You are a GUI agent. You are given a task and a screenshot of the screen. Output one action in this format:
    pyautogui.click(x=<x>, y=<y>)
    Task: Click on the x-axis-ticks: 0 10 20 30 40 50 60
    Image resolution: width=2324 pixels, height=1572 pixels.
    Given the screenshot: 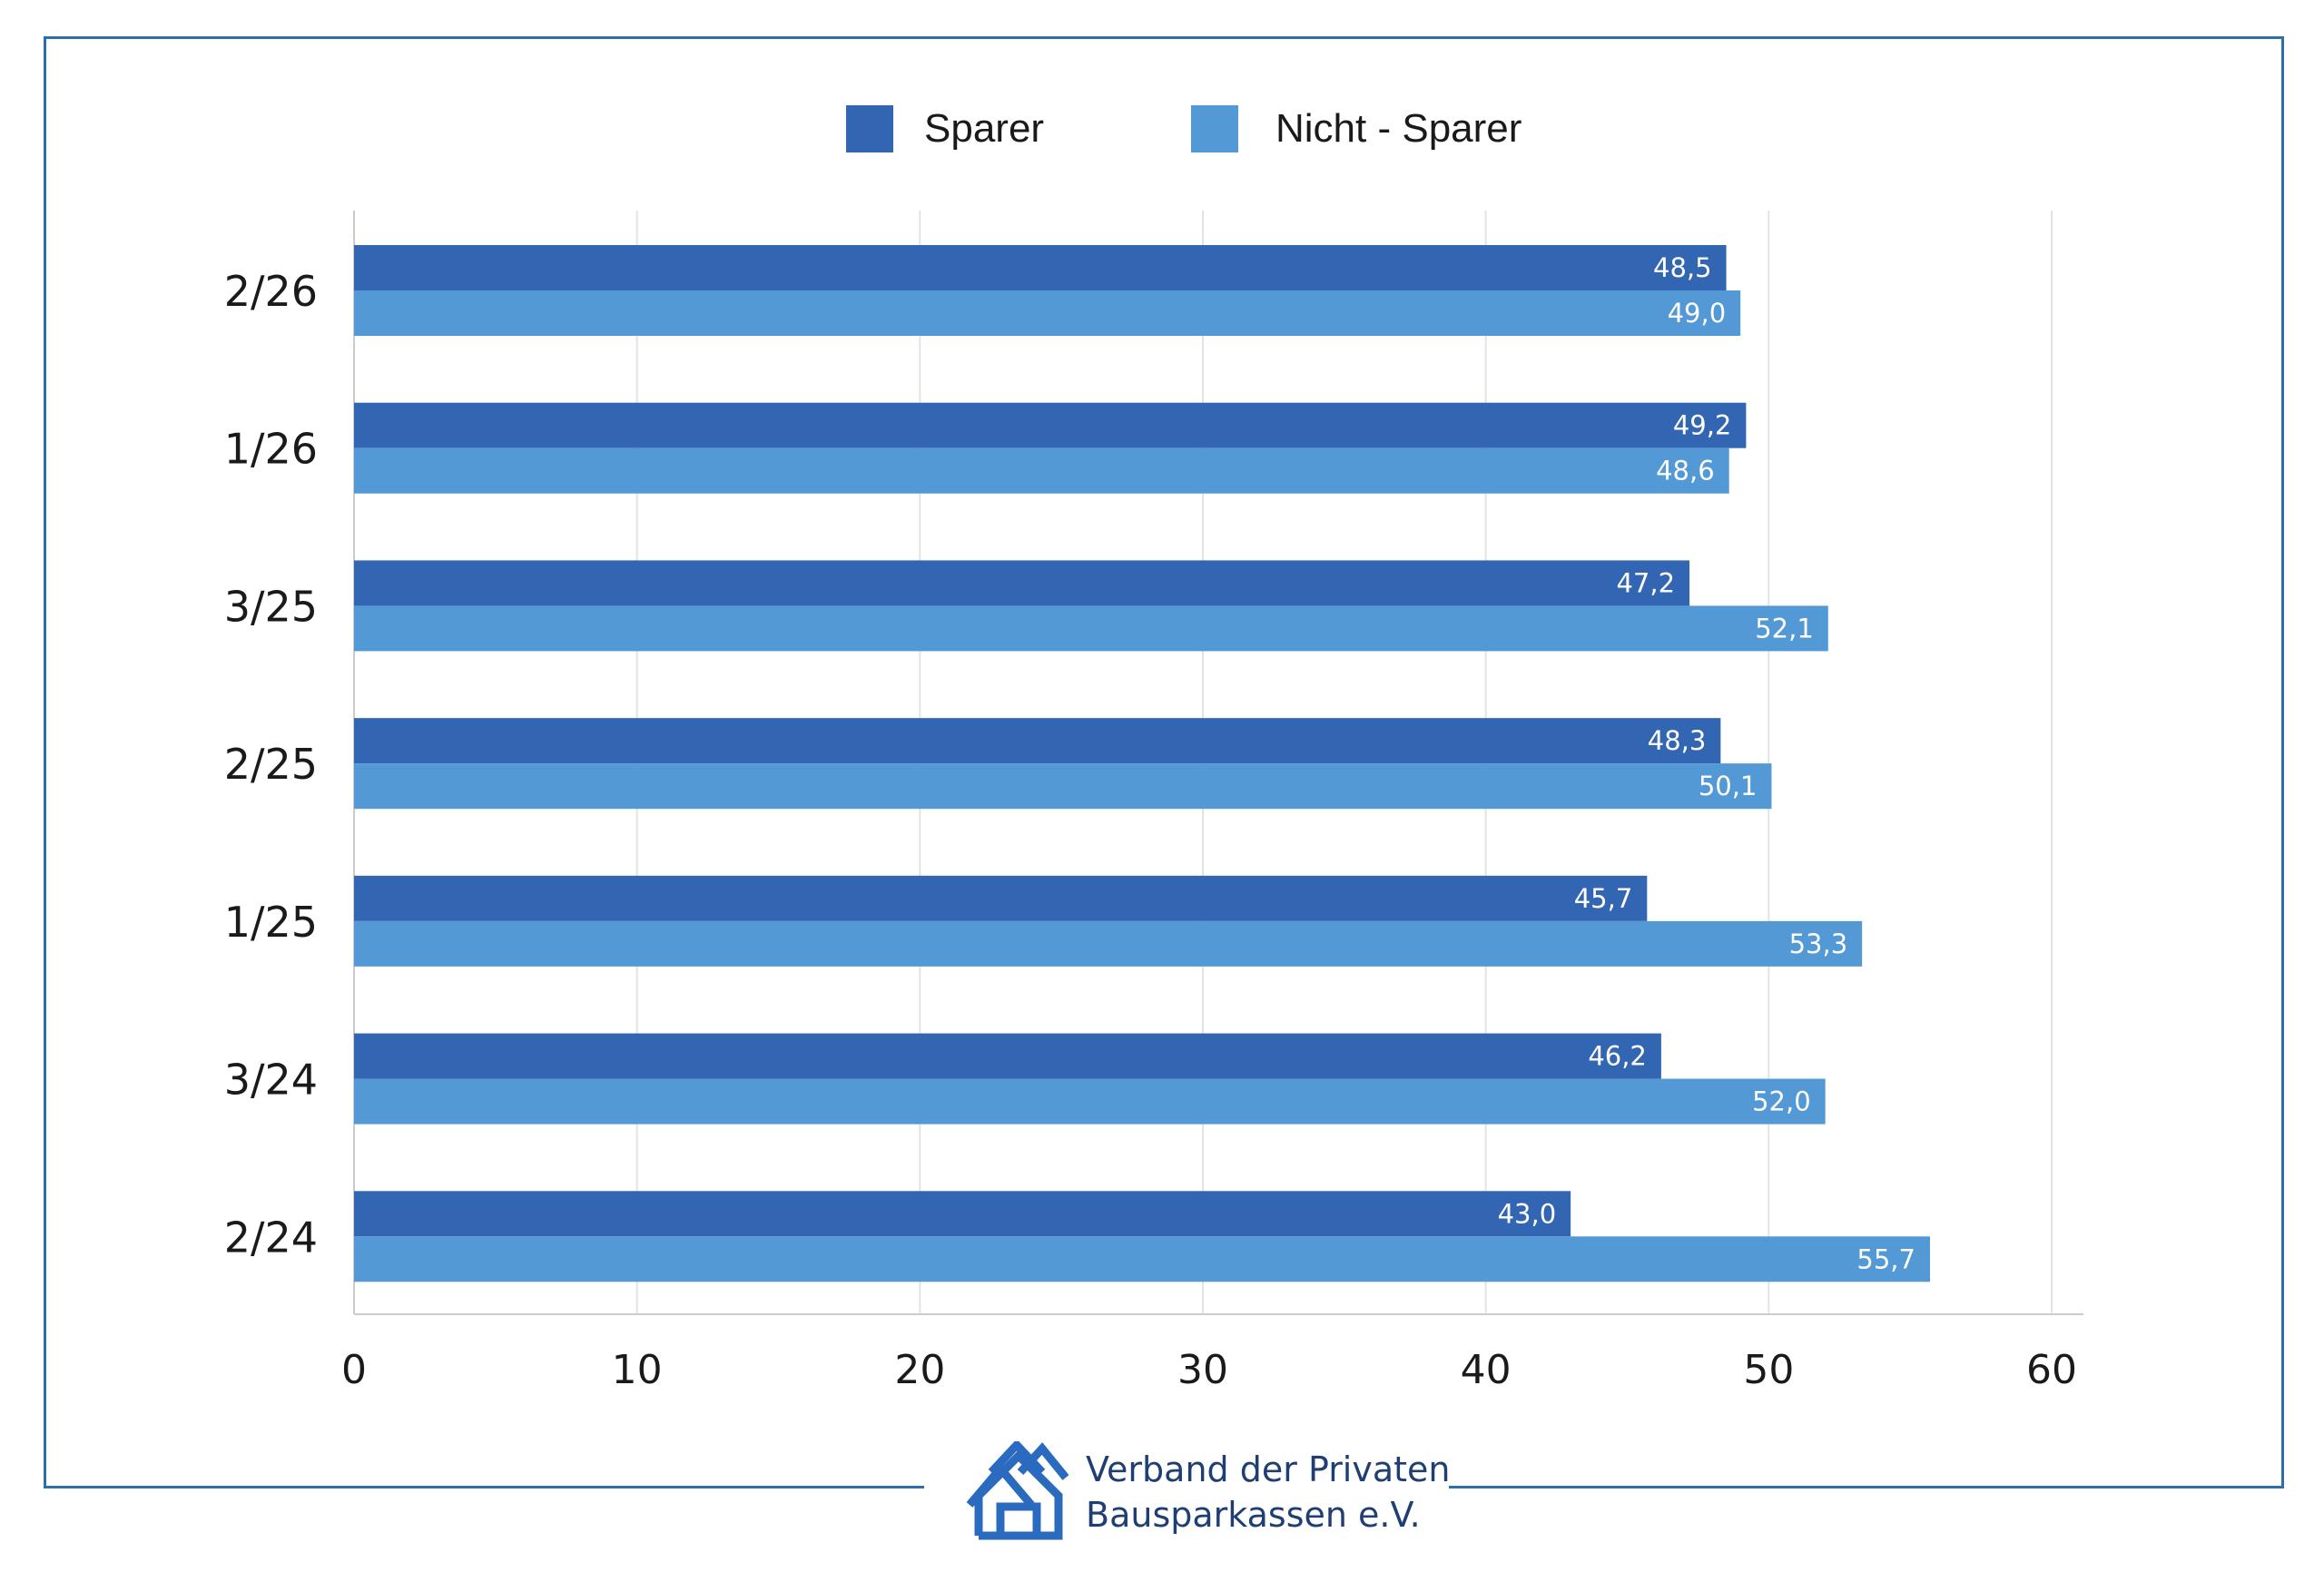 What is the action you would take?
    pyautogui.click(x=1209, y=1370)
    